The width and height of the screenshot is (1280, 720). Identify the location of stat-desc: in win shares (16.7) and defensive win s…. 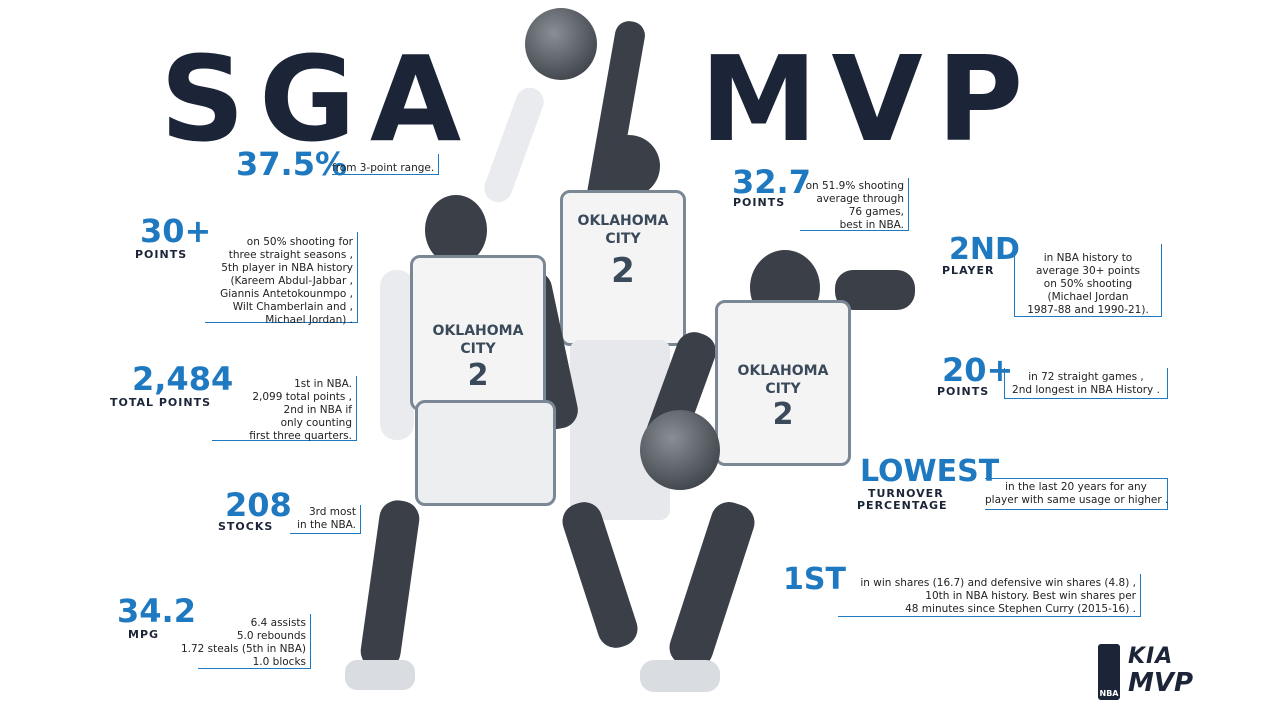
(998, 596).